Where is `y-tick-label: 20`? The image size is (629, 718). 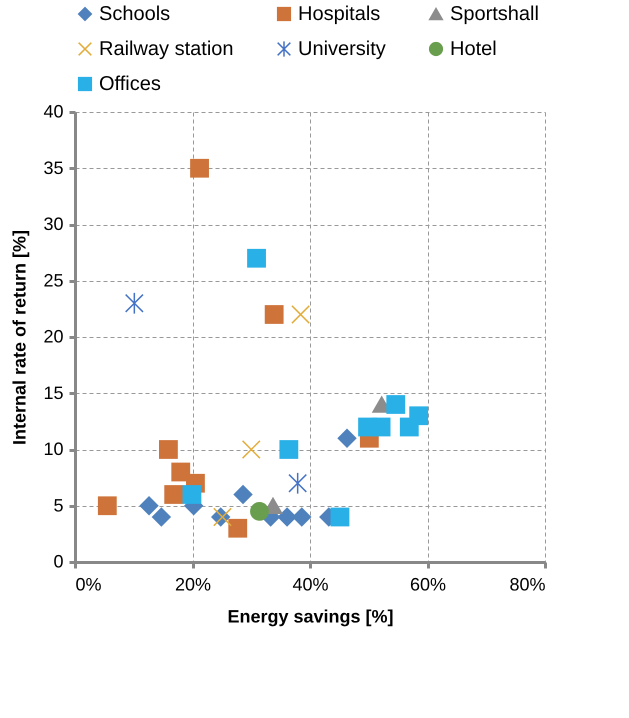
y-tick-label: 20 is located at coordinates (53, 336).